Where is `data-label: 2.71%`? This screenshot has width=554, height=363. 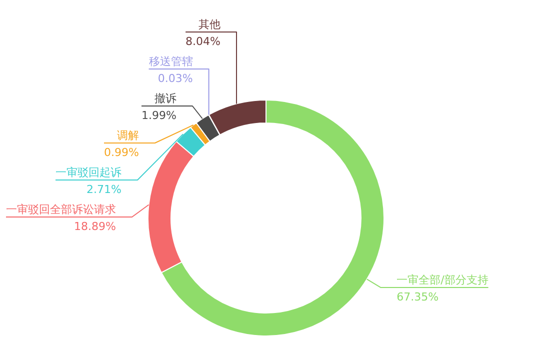
data-label: 2.71% is located at coordinates (104, 189).